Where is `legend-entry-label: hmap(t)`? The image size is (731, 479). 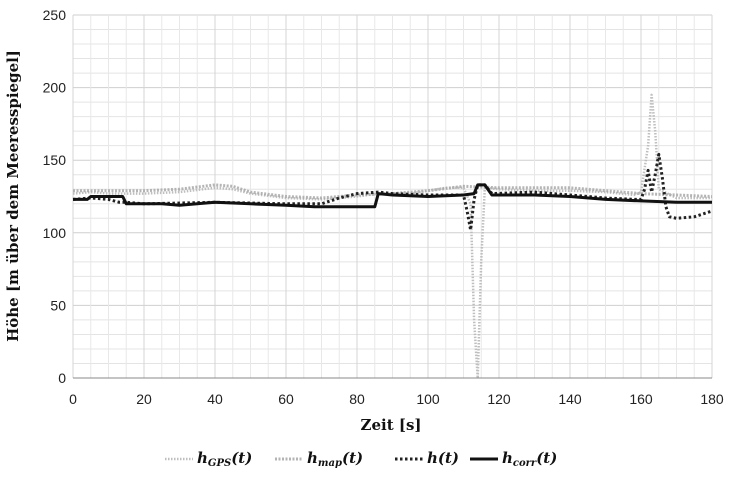
legend-entry-label: hmap(t) is located at coordinates (335, 459).